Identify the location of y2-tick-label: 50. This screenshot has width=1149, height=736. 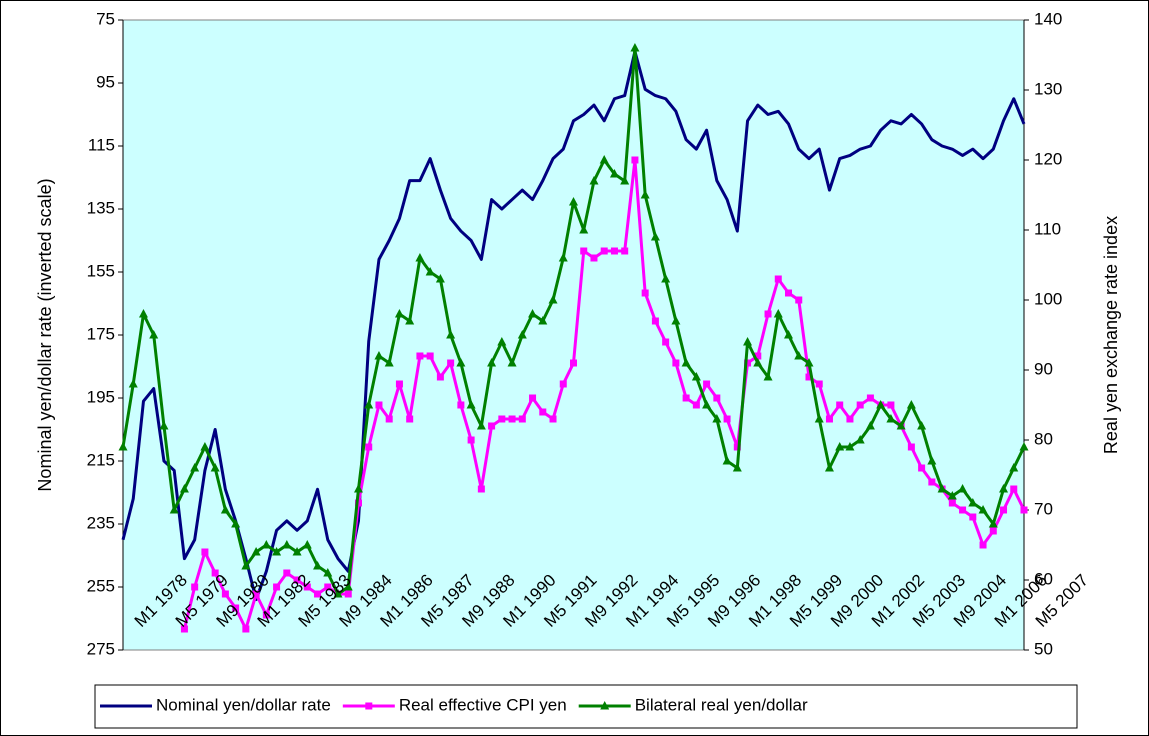
(1043, 648).